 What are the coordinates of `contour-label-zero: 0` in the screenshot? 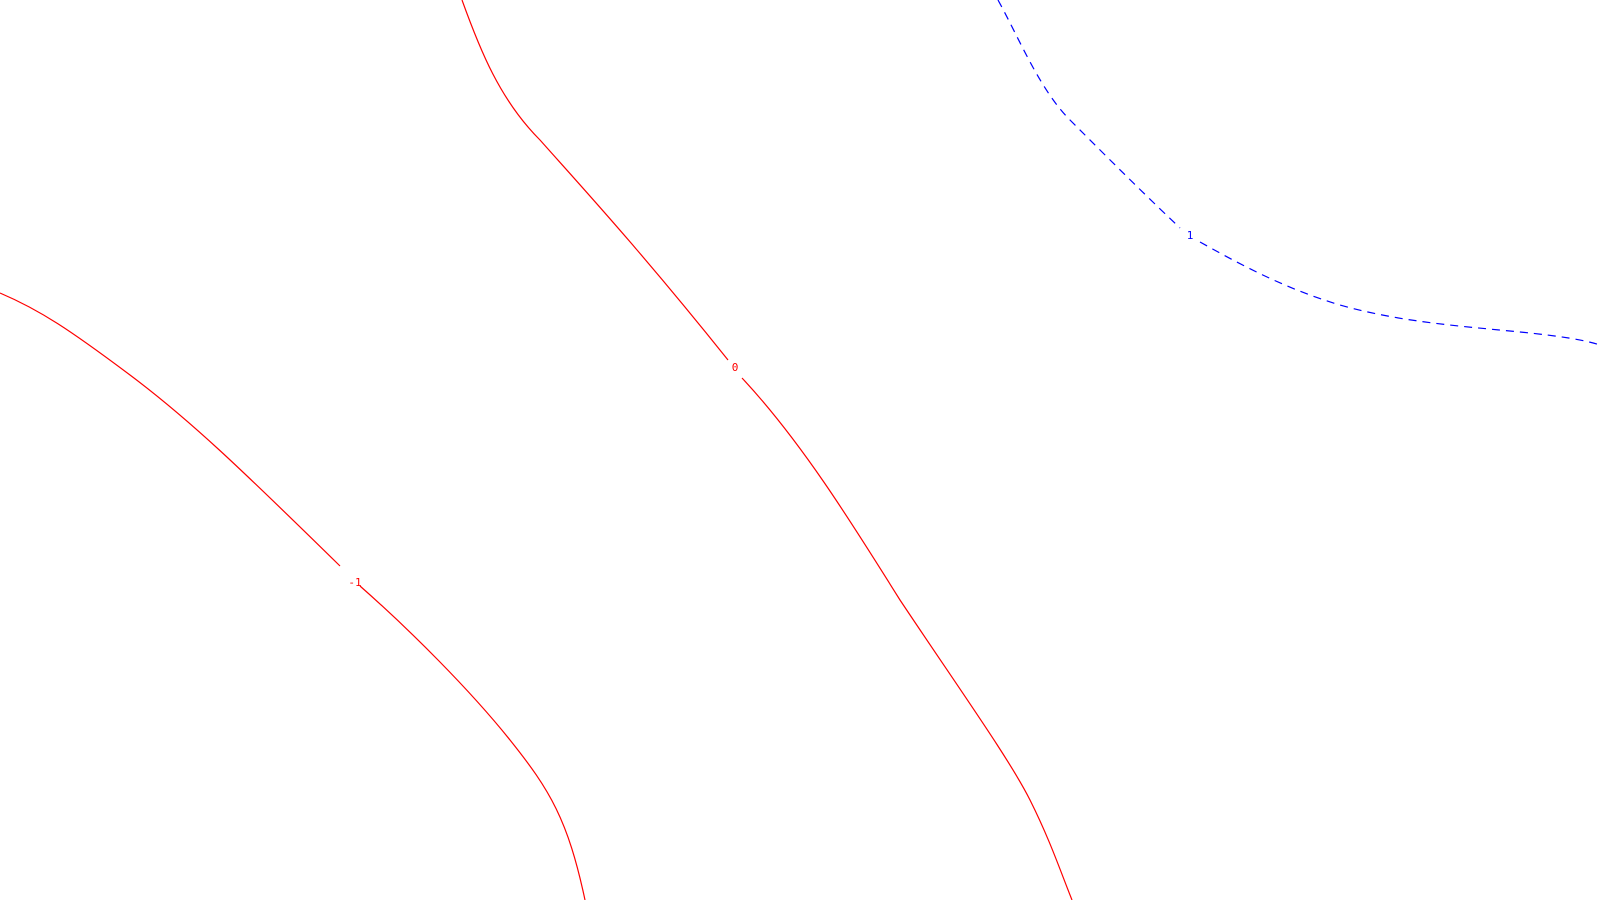 It's located at (735, 367).